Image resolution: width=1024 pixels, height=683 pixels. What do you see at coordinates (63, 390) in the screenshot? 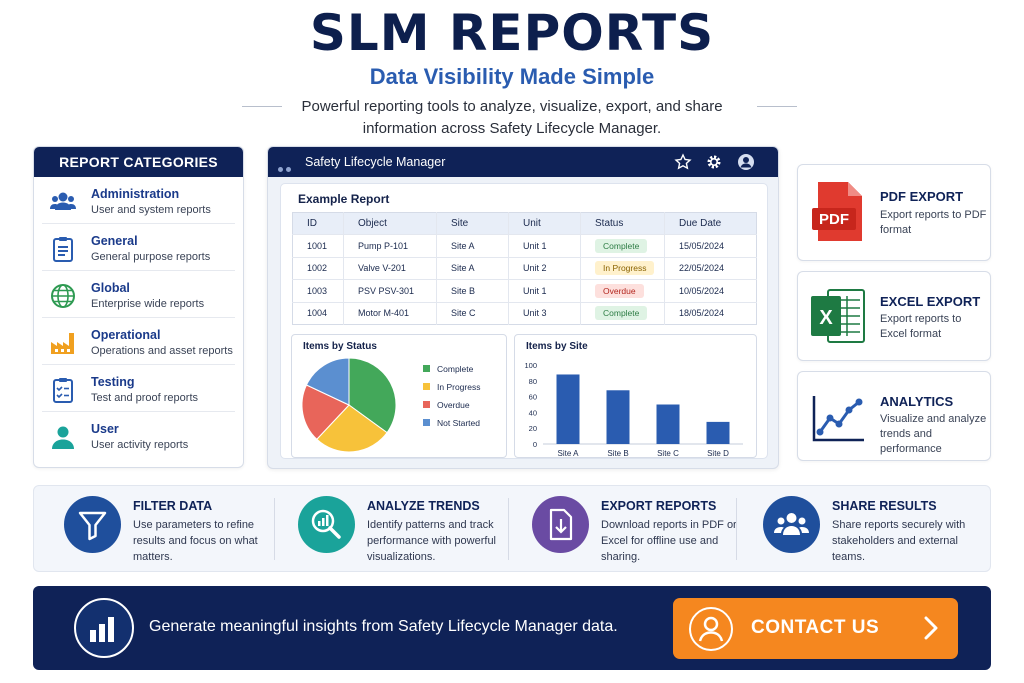
I see `checklist-icon` at bounding box center [63, 390].